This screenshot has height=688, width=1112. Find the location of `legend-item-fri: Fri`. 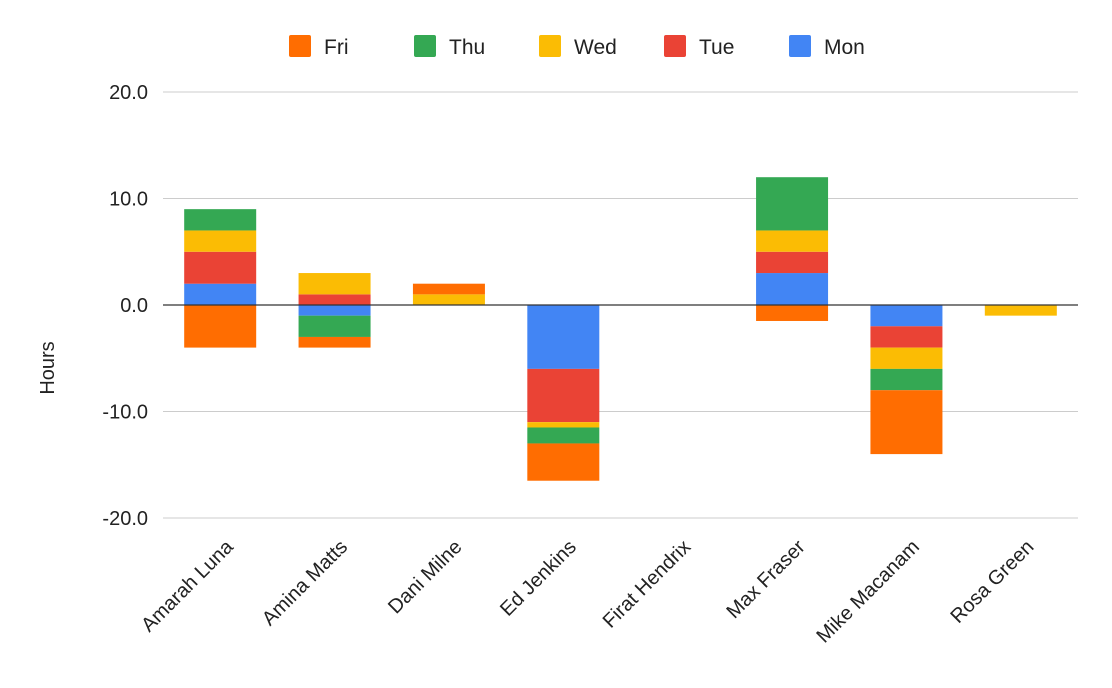

legend-item-fri: Fri is located at coordinates (319, 47).